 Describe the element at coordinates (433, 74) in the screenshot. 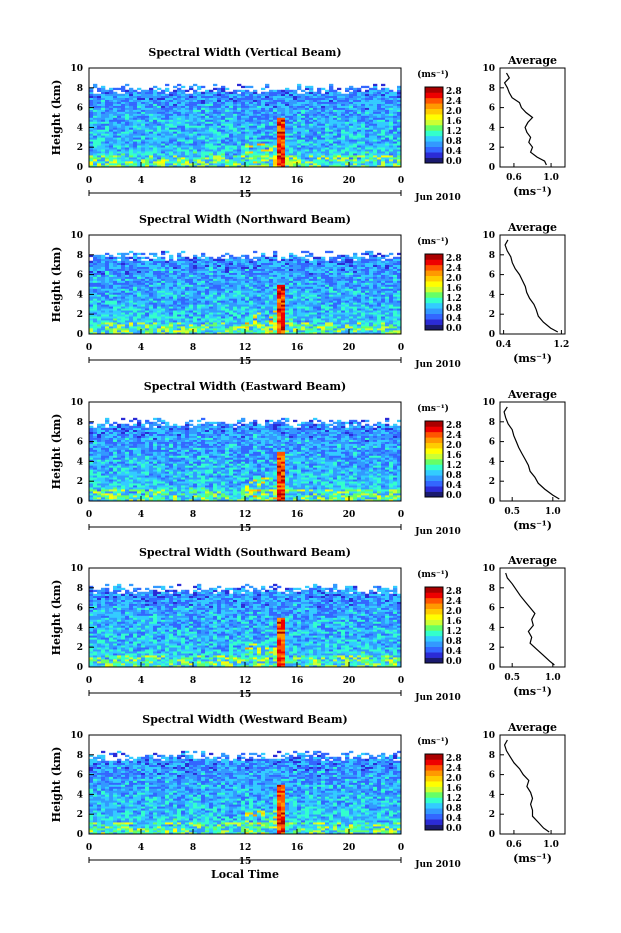

I see `colorbar-unit: (ms⁻¹)` at that location.